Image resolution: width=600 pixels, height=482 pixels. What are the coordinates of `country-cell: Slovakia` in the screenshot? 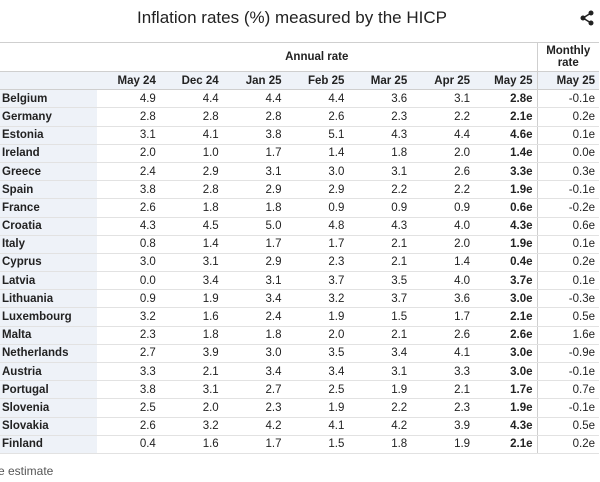 It's located at (48, 426).